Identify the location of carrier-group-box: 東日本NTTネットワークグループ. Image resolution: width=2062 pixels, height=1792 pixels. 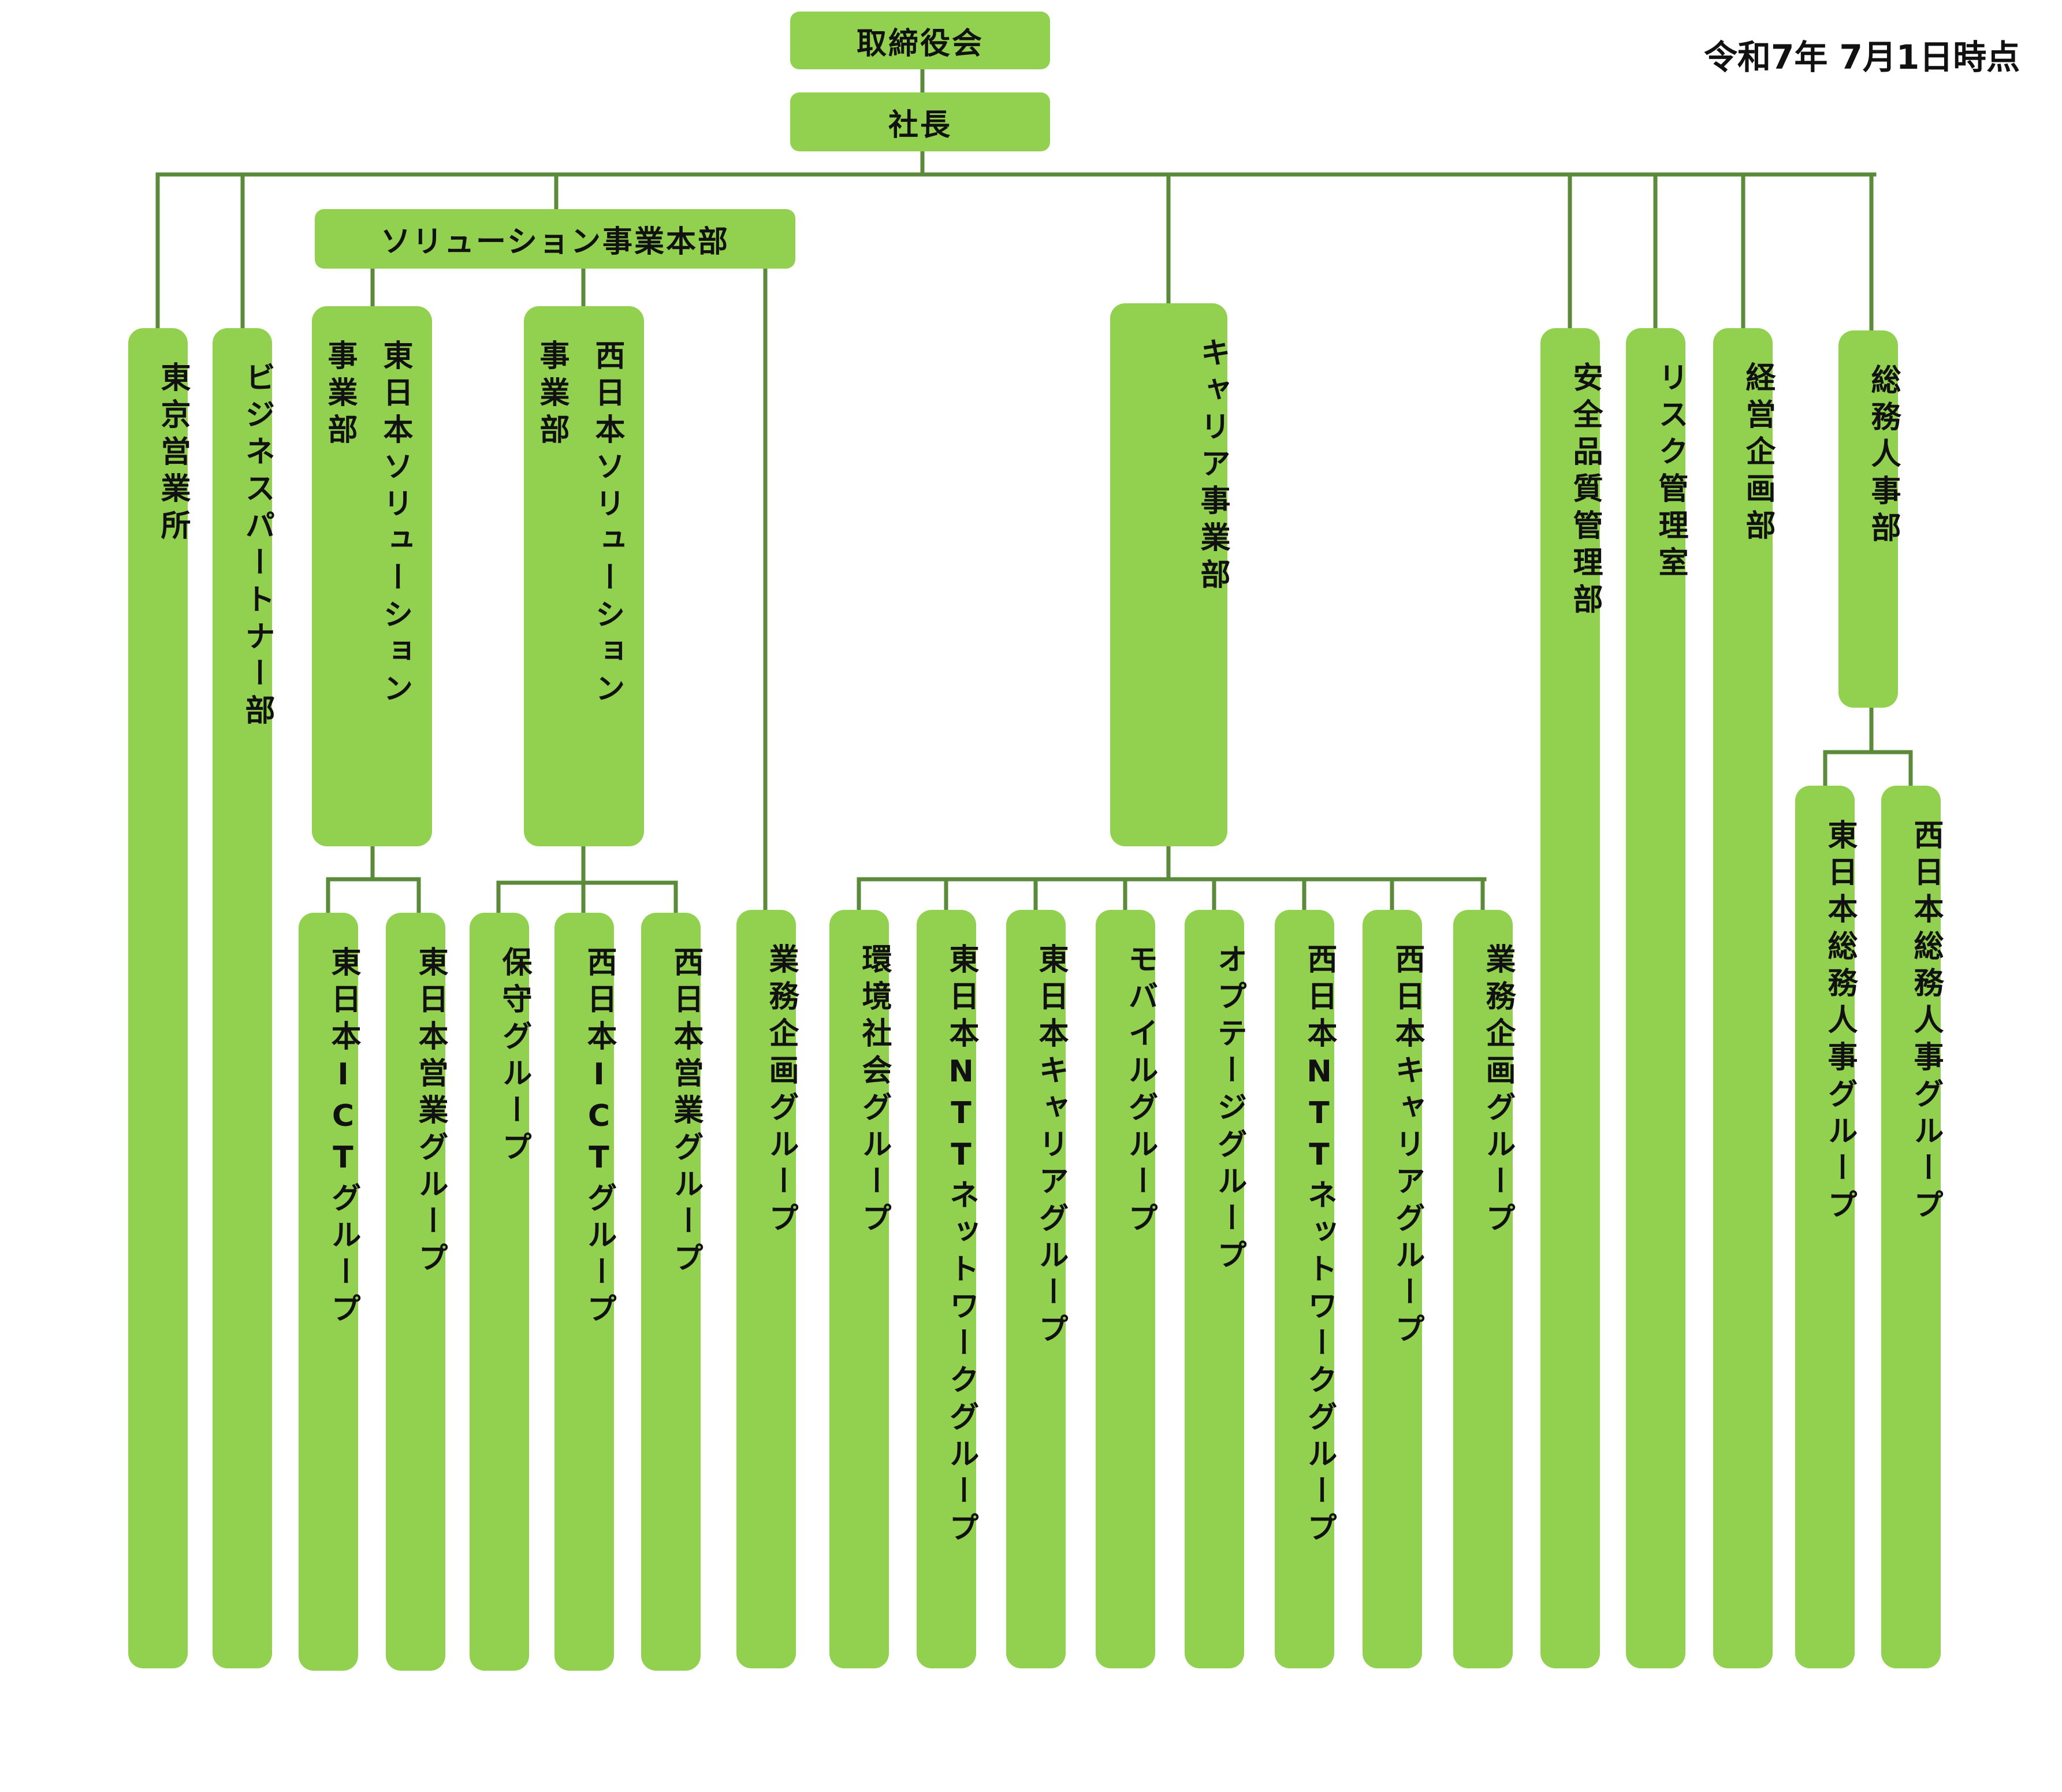
(947, 1289).